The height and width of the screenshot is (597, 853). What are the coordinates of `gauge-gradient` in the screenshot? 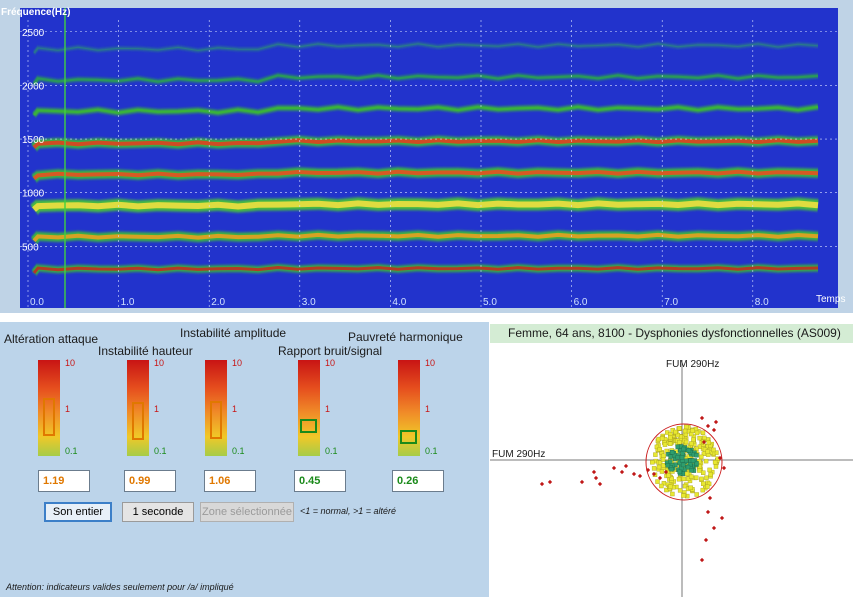 It's located at (309, 408).